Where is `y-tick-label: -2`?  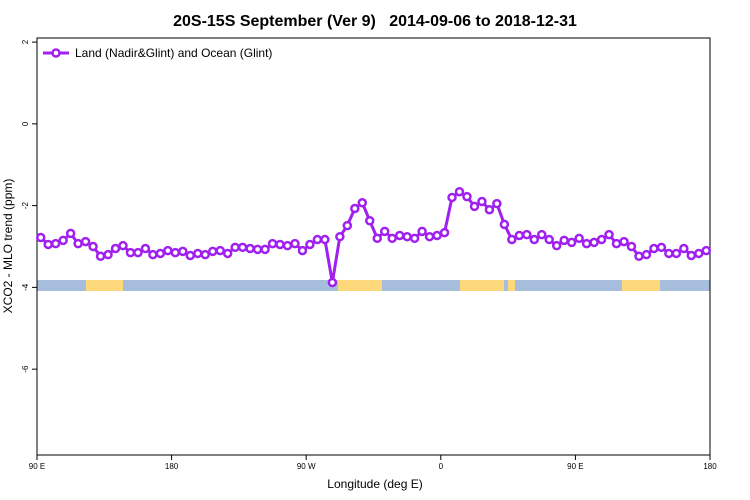 y-tick-label: -2 is located at coordinates (25, 206).